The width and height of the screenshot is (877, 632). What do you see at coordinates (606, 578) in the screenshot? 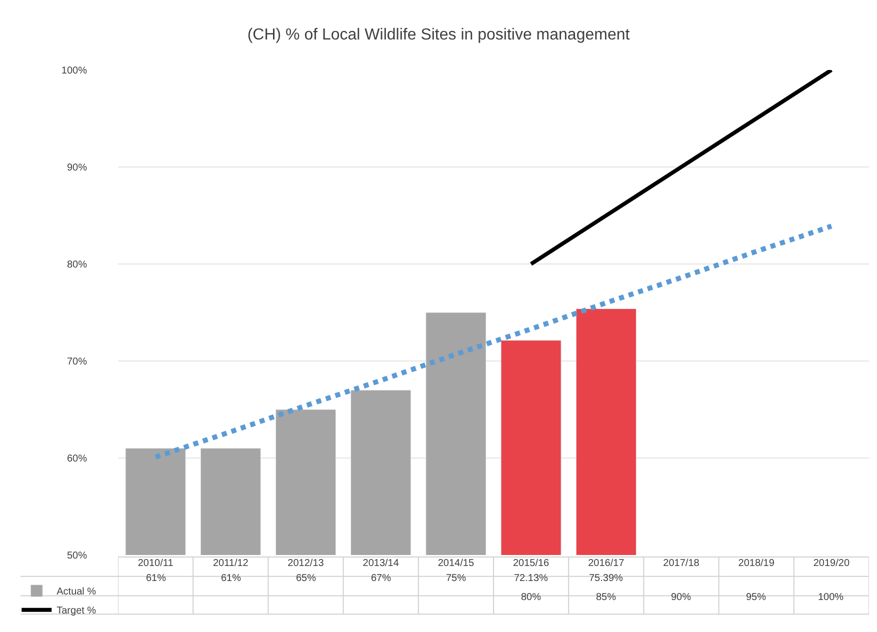
I see `data-label: 75.39%` at bounding box center [606, 578].